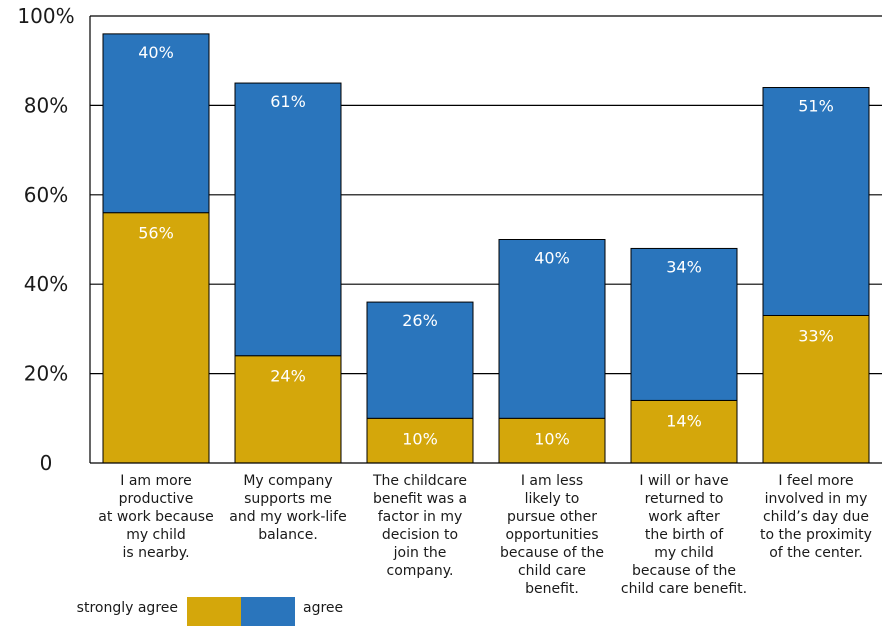  What do you see at coordinates (816, 106) in the screenshot?
I see `data-label-agree: 51%` at bounding box center [816, 106].